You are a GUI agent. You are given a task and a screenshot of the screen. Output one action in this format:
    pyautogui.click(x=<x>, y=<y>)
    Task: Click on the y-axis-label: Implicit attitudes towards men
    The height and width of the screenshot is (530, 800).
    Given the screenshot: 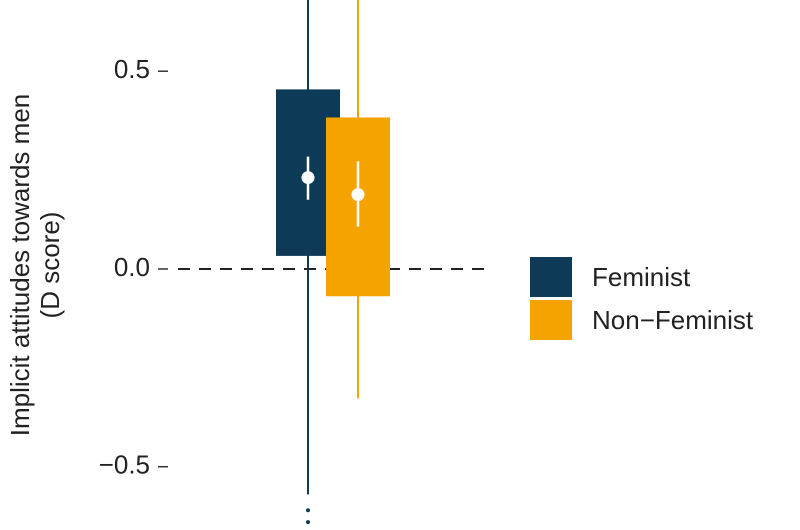 What is the action you would take?
    pyautogui.click(x=20, y=265)
    